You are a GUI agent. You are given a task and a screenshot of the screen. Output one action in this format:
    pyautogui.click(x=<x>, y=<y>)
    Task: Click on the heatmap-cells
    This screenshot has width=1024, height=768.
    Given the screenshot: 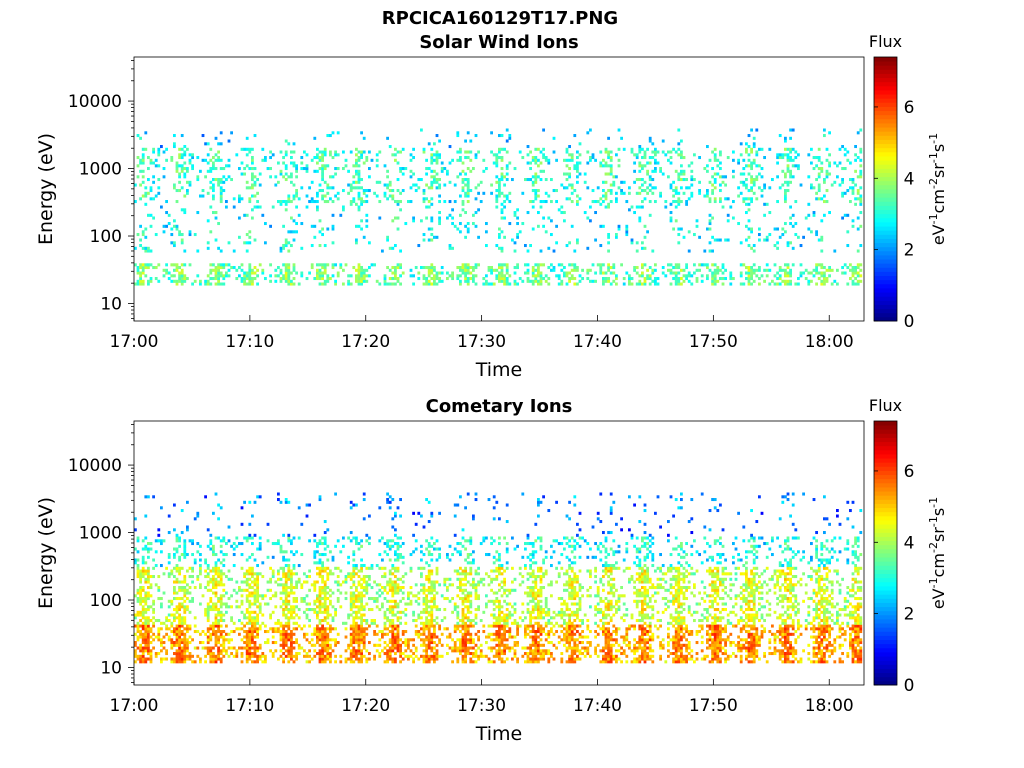 What is the action you would take?
    pyautogui.click(x=498, y=207)
    